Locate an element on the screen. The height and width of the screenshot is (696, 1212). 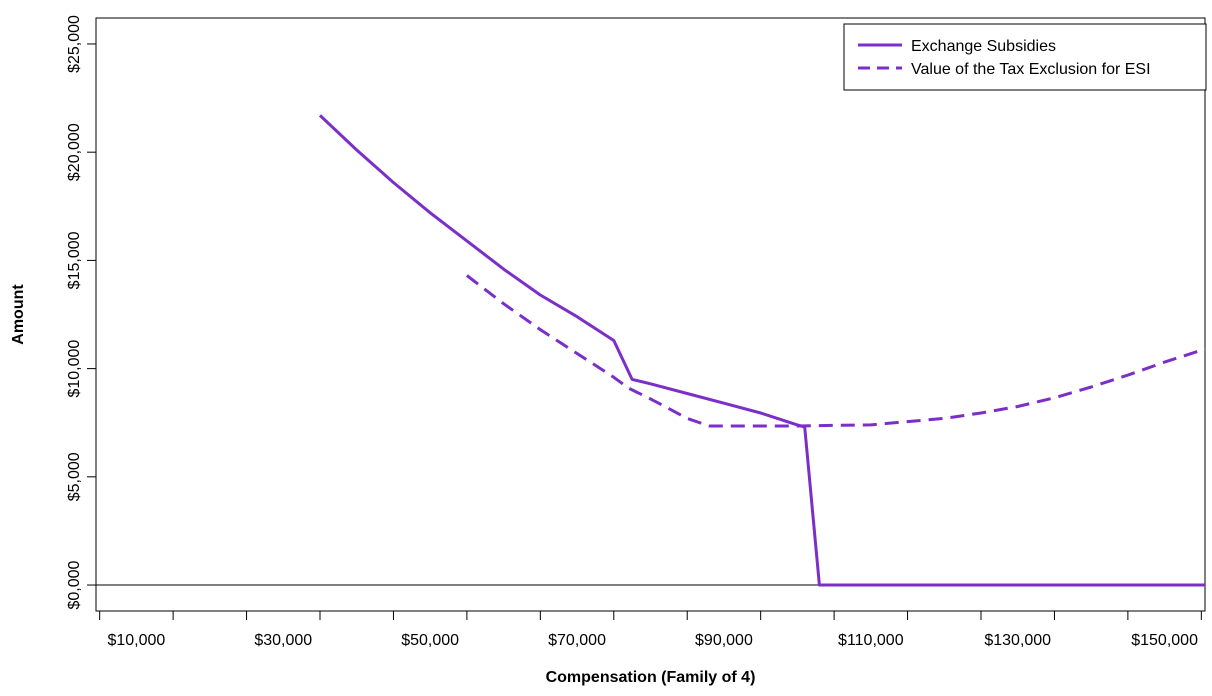
y-tick-label: $15,000 is located at coordinates (74, 260).